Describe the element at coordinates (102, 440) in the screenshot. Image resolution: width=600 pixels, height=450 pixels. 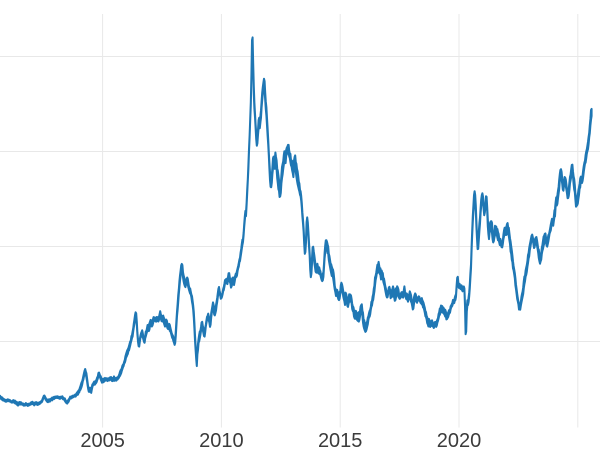
I see `svg-text: 2005` at that location.